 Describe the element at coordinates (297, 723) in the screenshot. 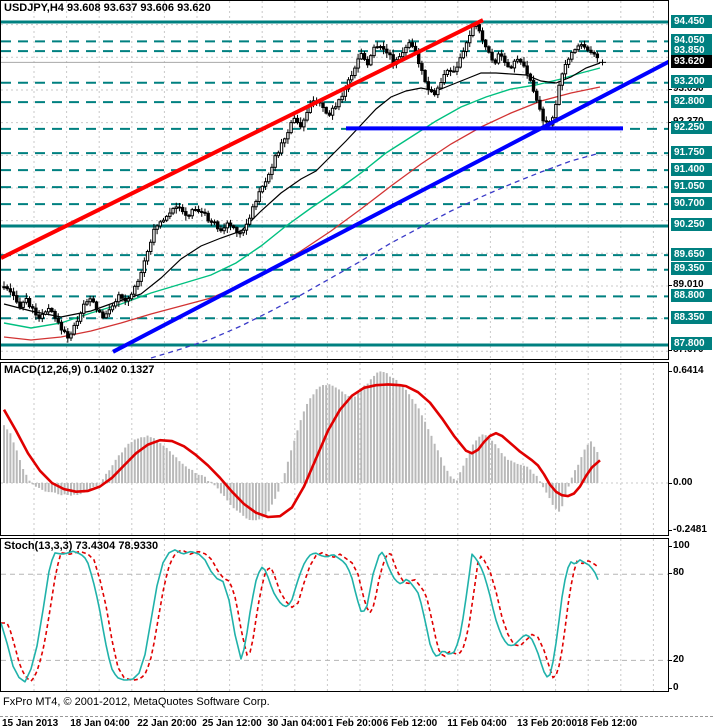

I see `time-axis-label: 30 Jan 04:00` at that location.